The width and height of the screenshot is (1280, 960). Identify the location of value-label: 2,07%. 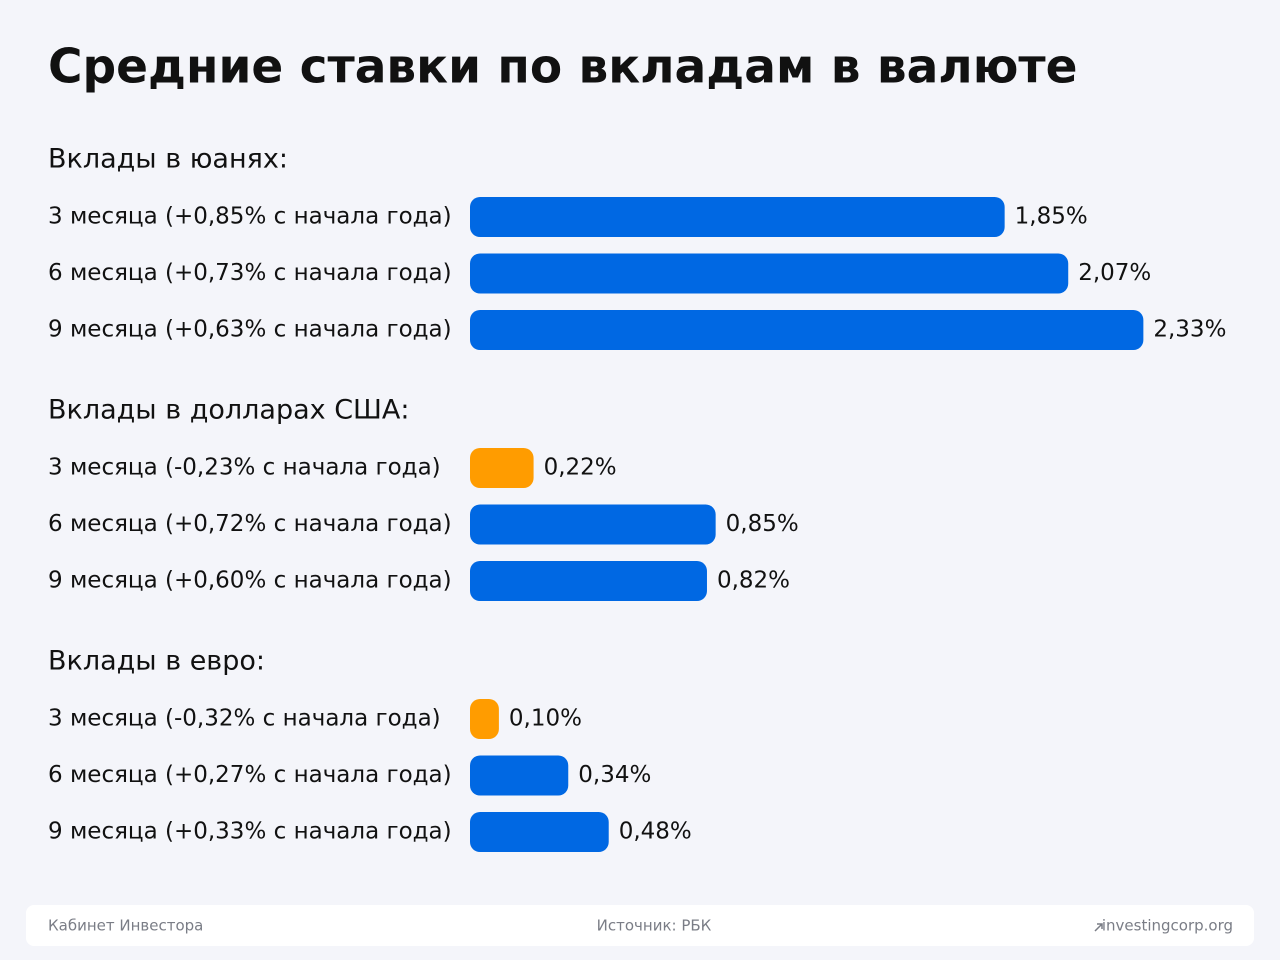
(1114, 273).